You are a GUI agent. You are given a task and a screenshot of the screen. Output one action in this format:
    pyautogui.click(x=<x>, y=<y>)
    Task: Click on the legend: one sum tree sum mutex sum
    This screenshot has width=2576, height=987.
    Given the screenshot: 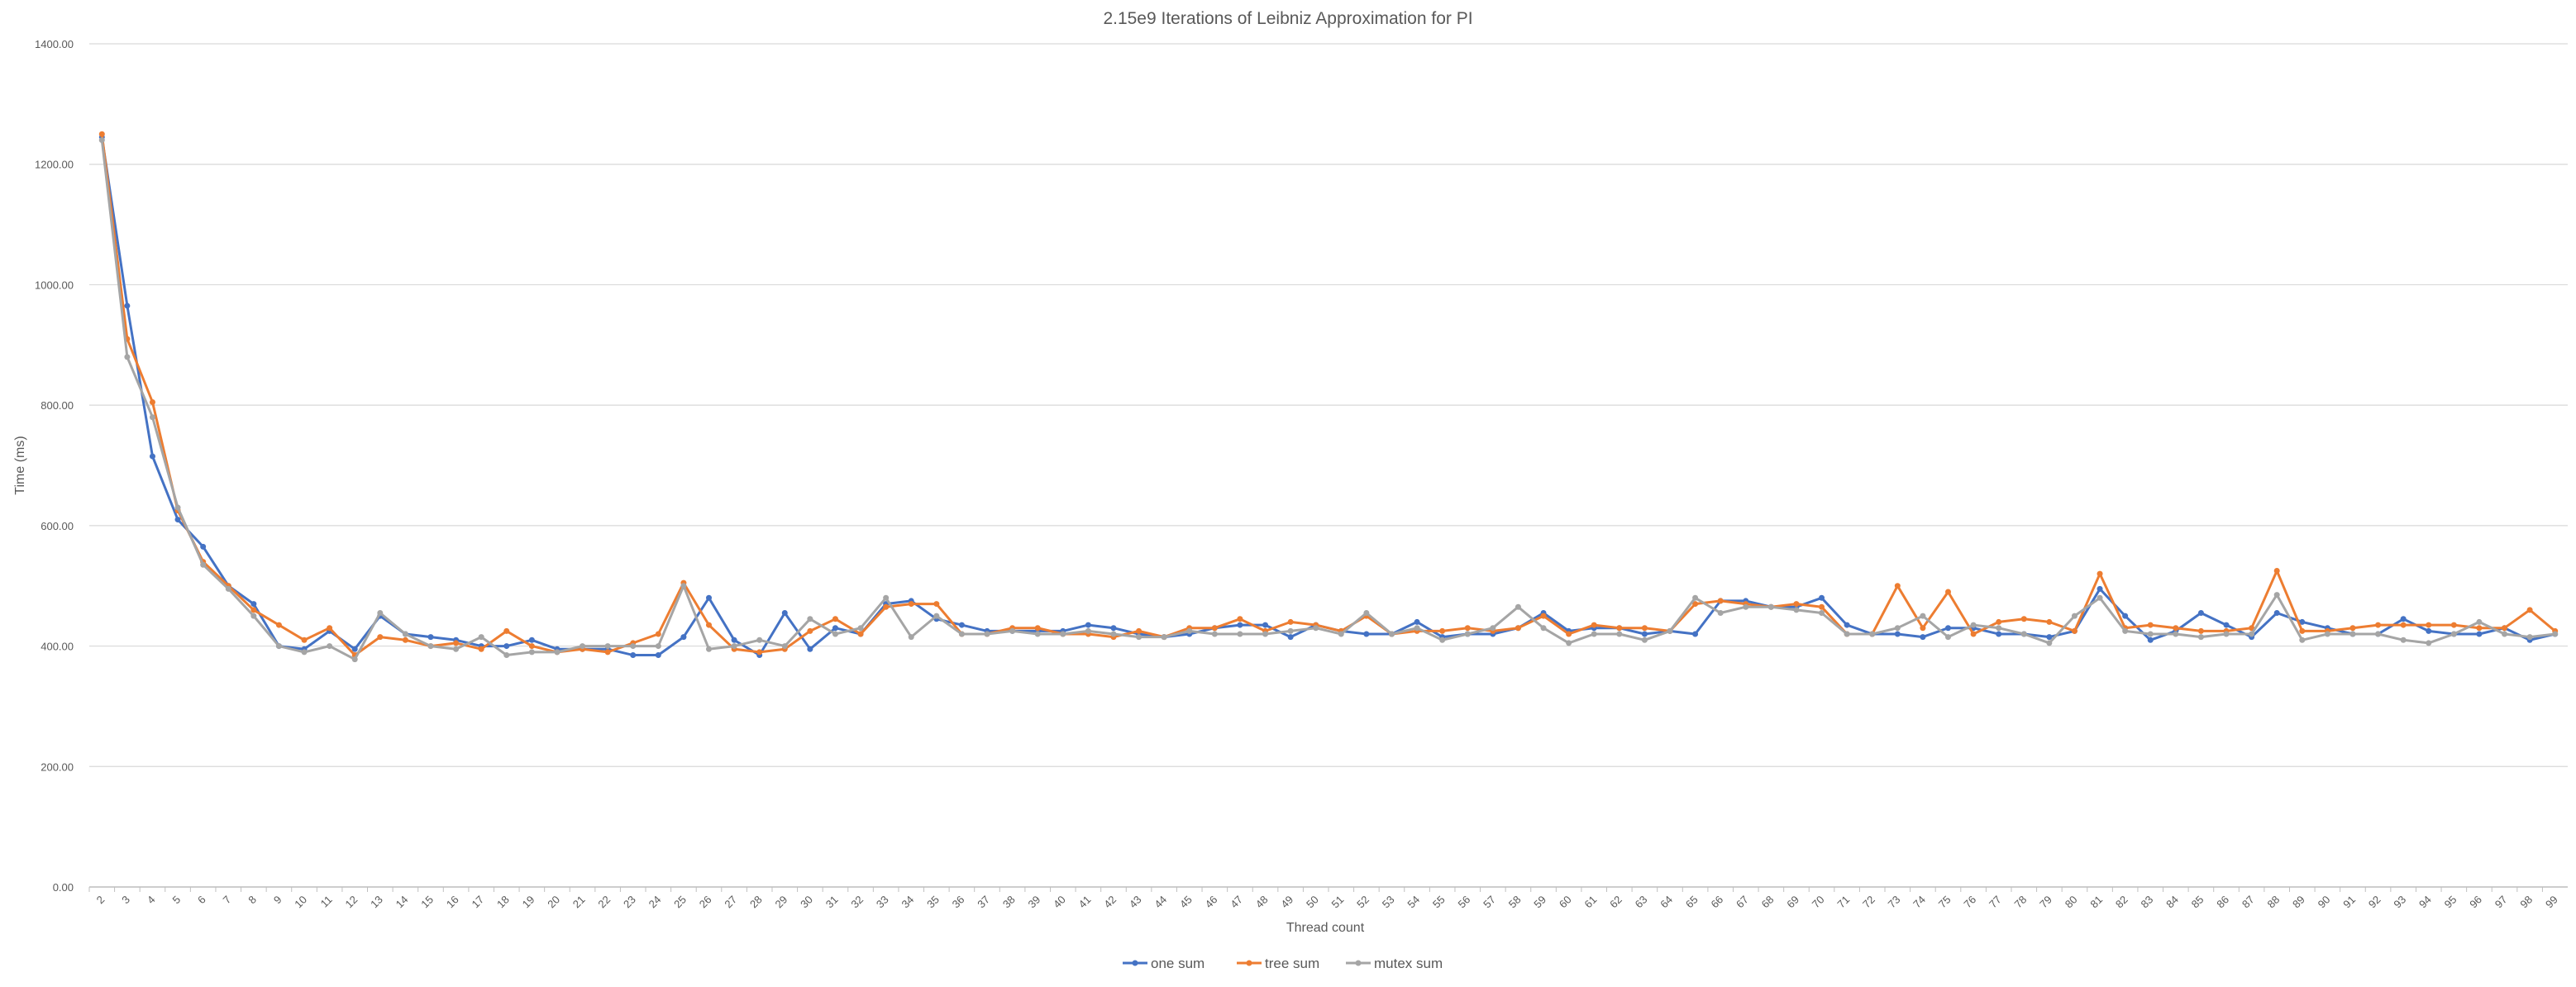 What is the action you would take?
    pyautogui.click(x=1283, y=963)
    